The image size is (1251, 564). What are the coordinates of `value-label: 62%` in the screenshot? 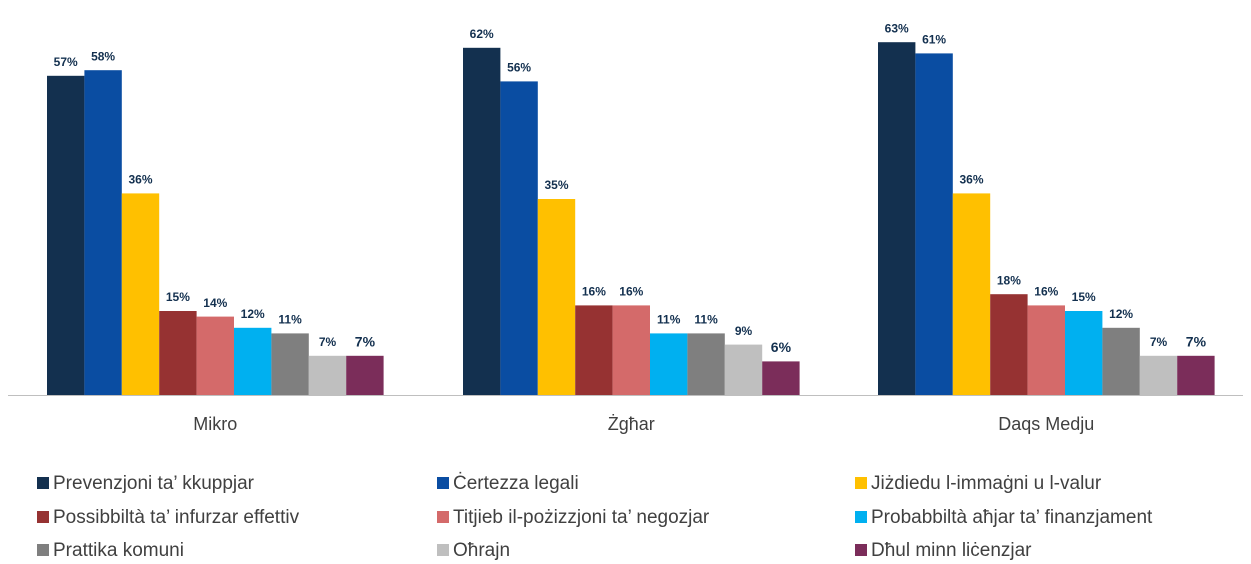 It's located at (482, 34).